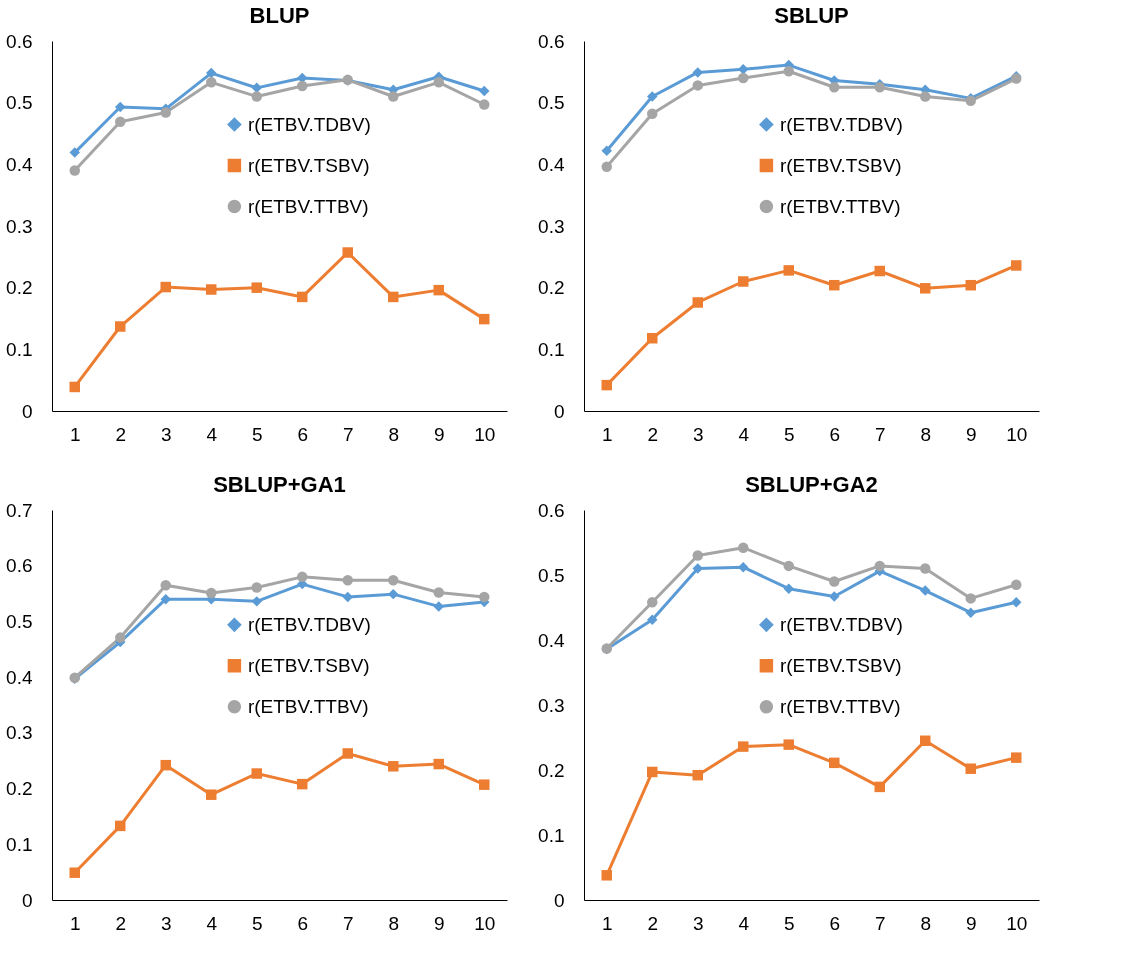  Describe the element at coordinates (19, 510) in the screenshot. I see `y-tick-label: 0.7` at that location.